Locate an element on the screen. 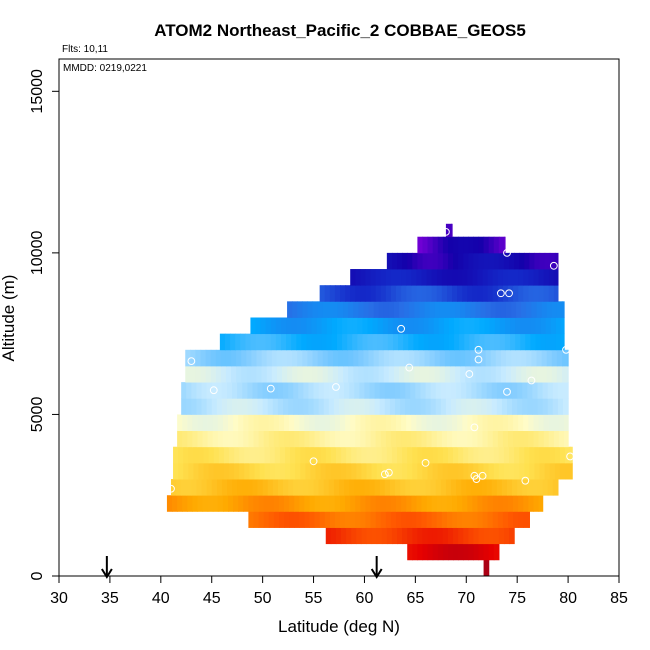 The height and width of the screenshot is (650, 650). observation-point is located at coordinates (478, 359).